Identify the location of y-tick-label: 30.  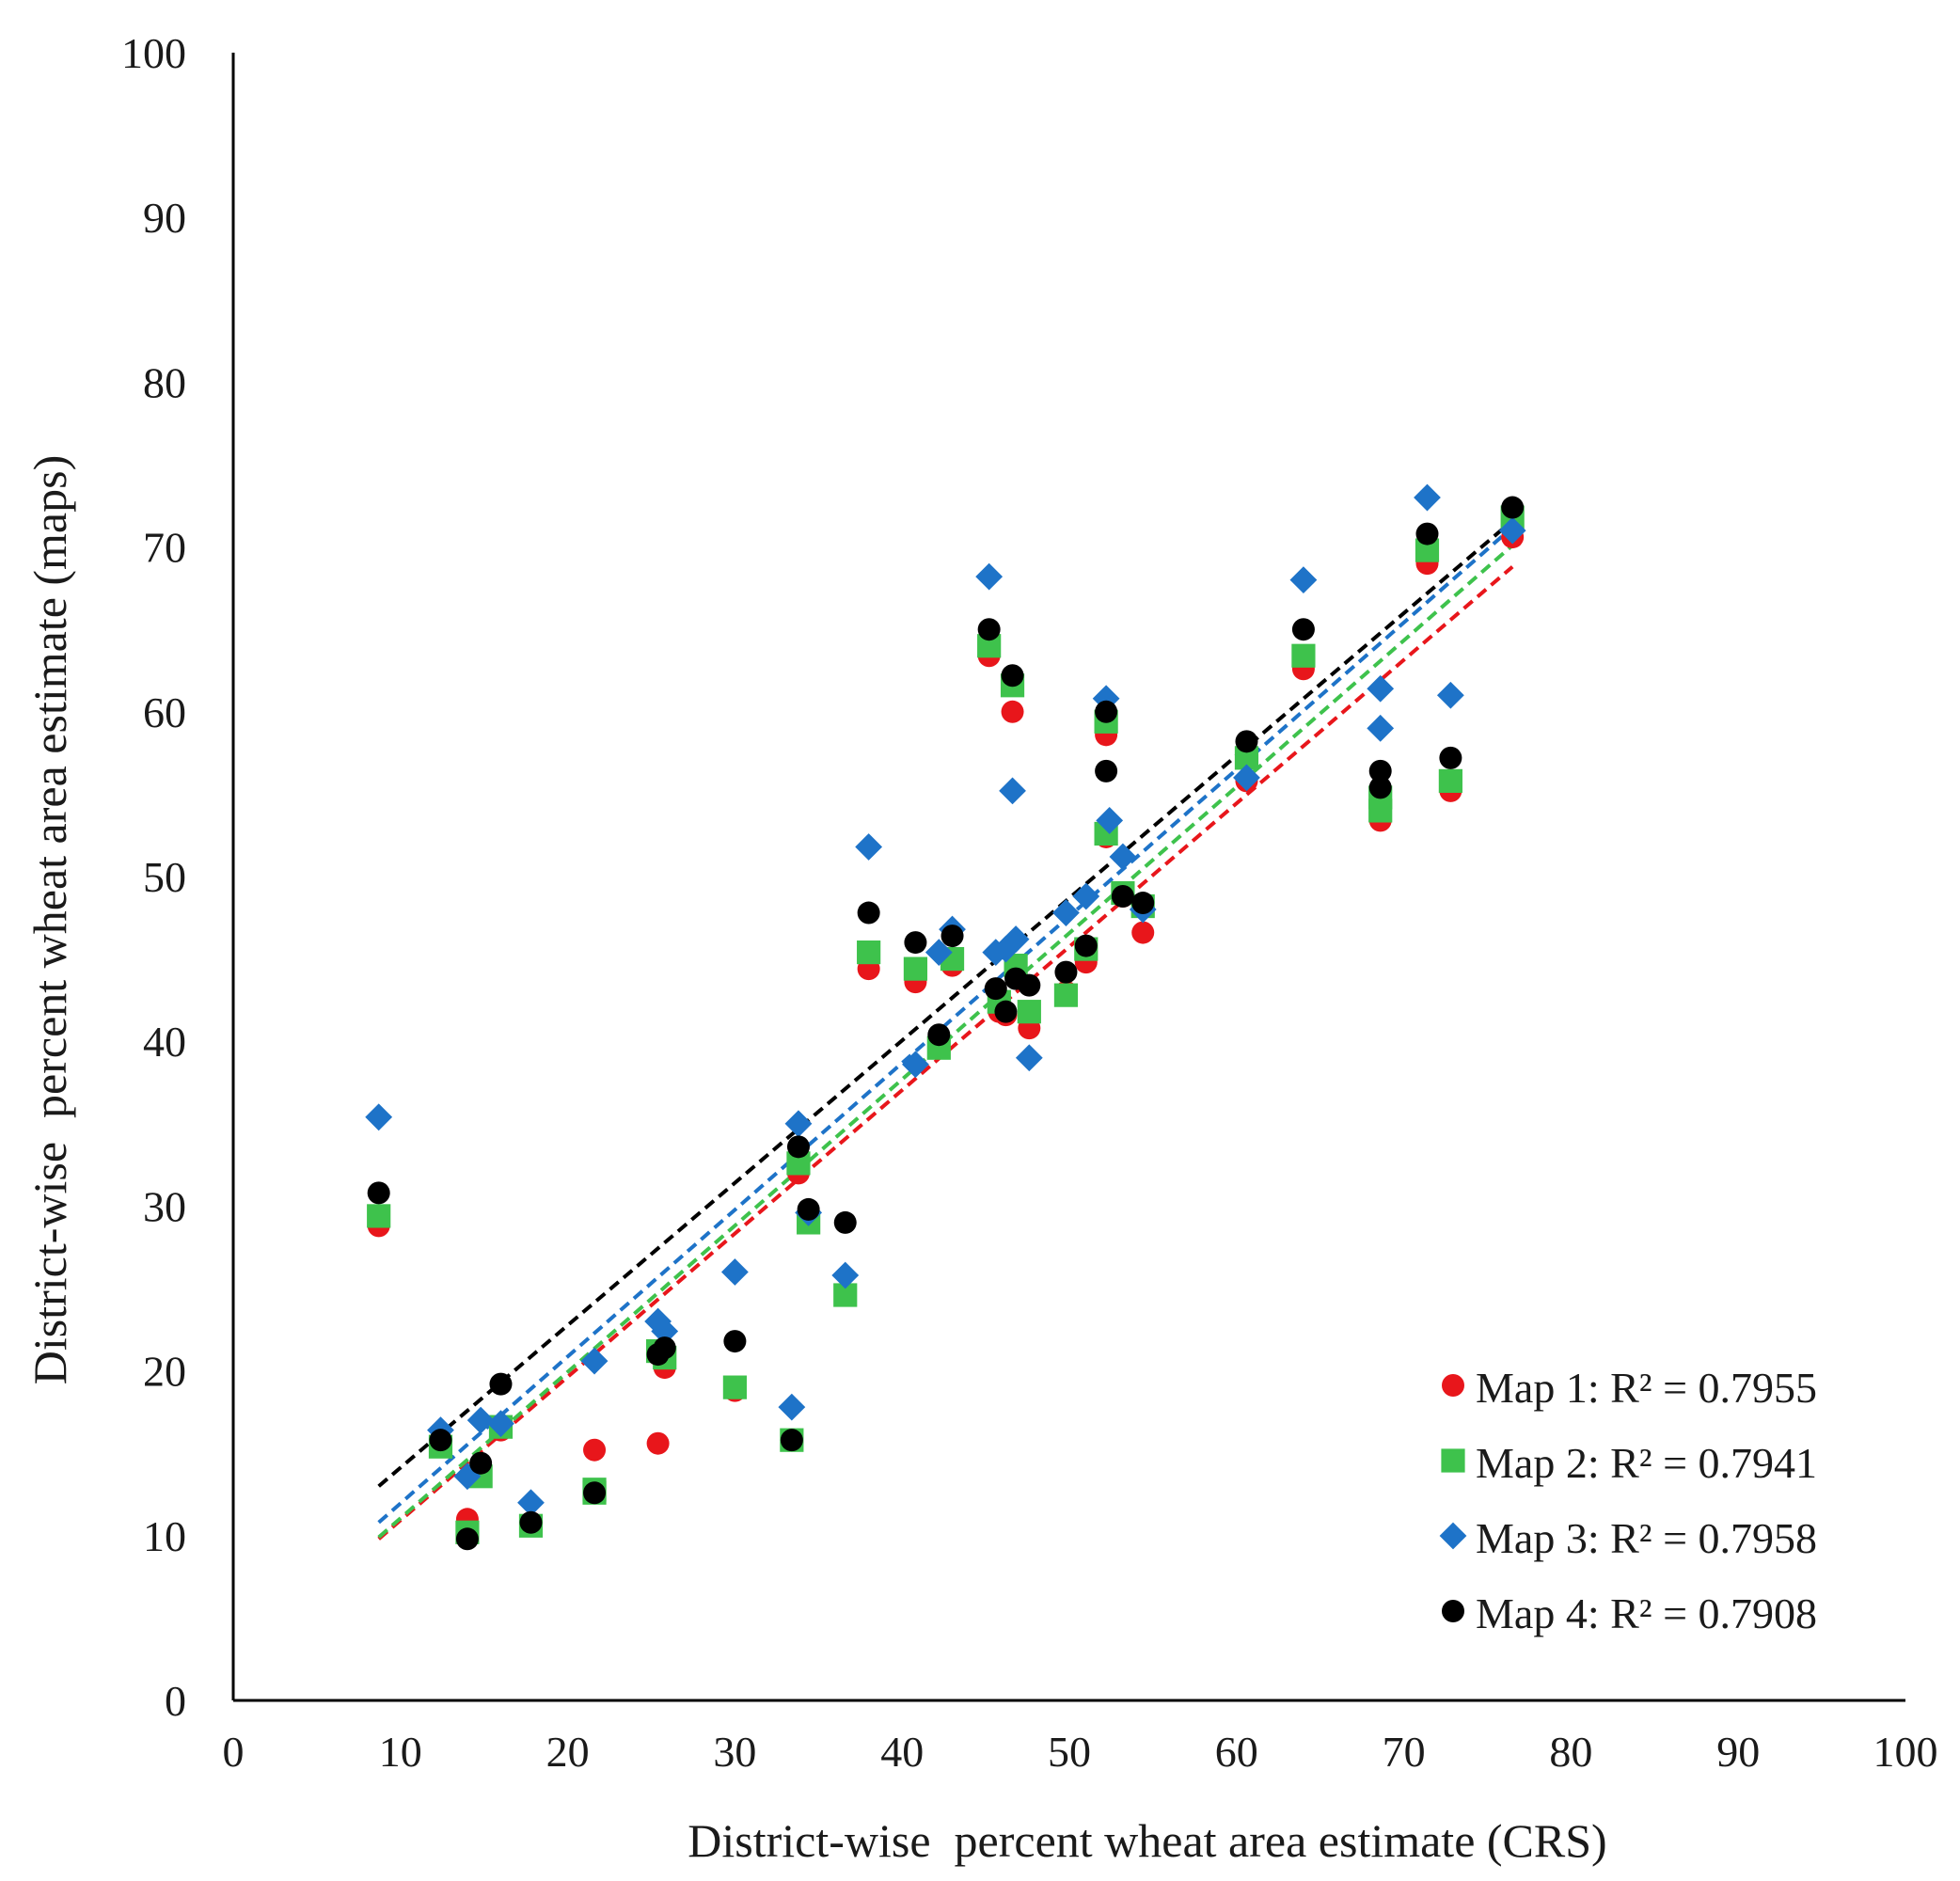
(165, 1206).